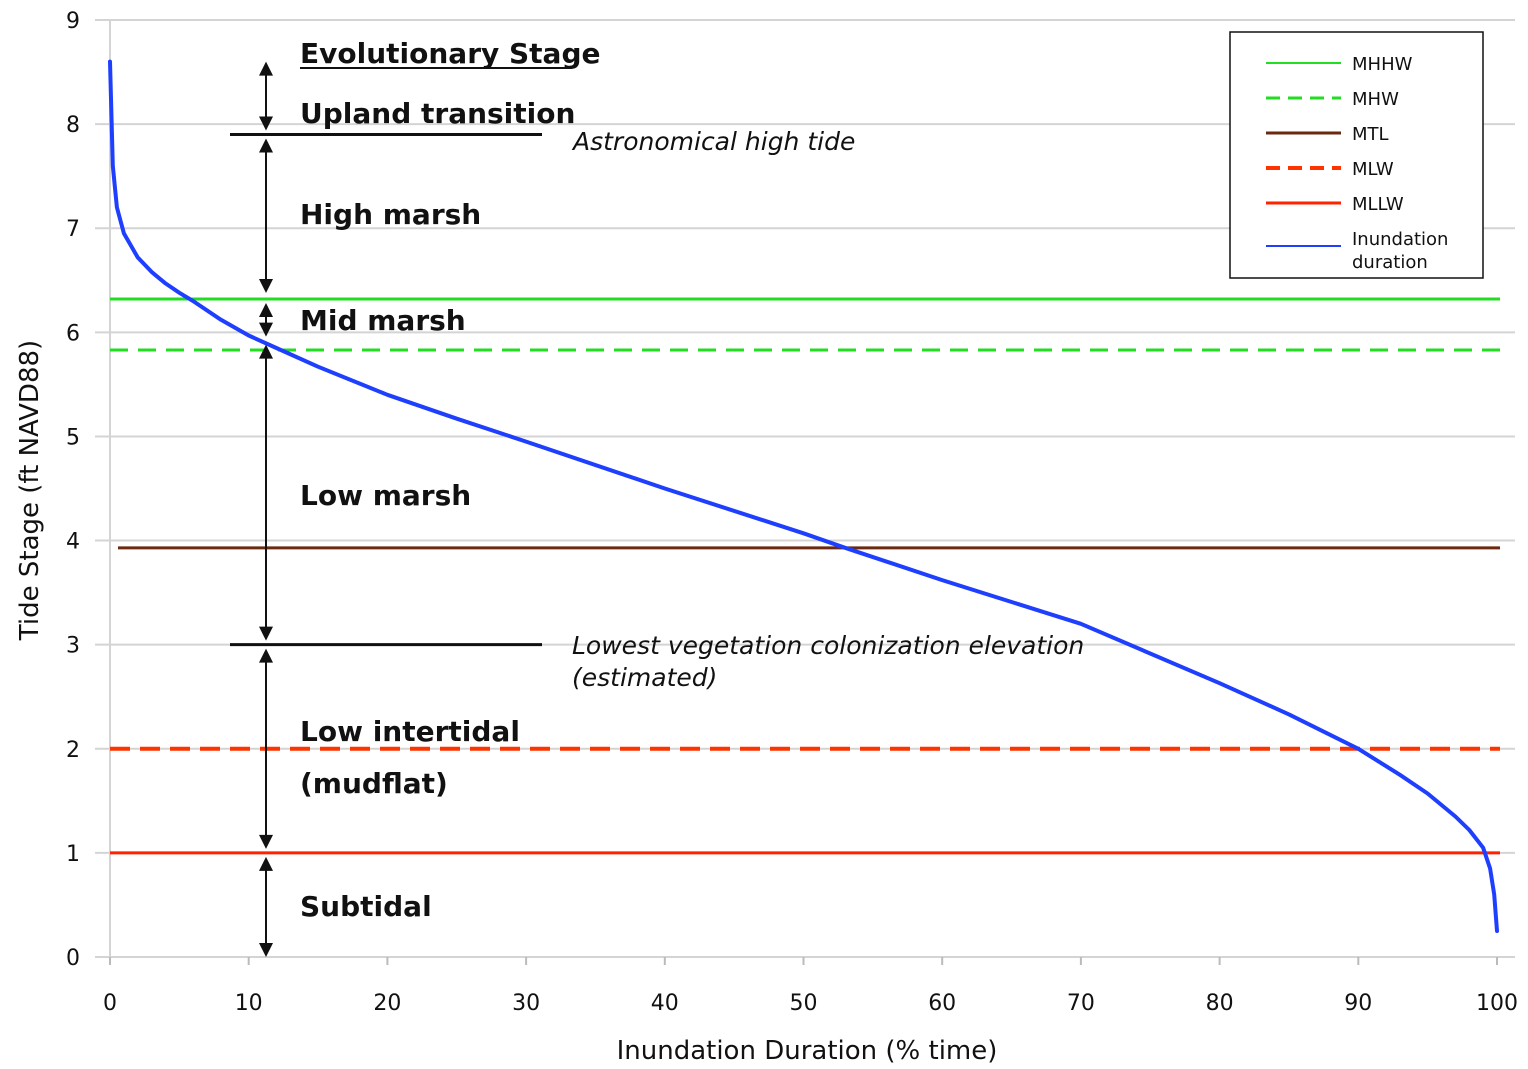 The width and height of the screenshot is (1528, 1069). I want to click on x-tick-label-60: 60, so click(942, 1003).